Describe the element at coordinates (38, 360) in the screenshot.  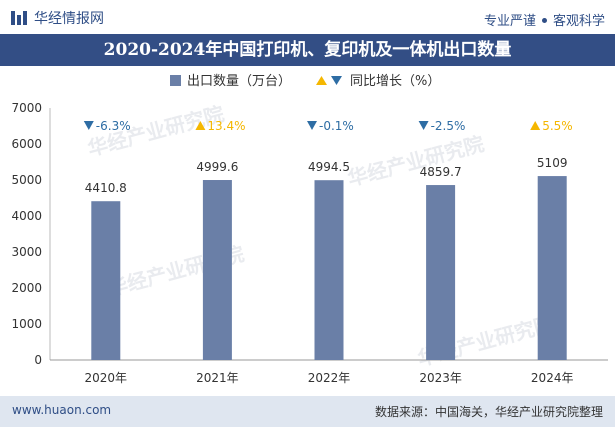
I see `y-tick-label: 0` at that location.